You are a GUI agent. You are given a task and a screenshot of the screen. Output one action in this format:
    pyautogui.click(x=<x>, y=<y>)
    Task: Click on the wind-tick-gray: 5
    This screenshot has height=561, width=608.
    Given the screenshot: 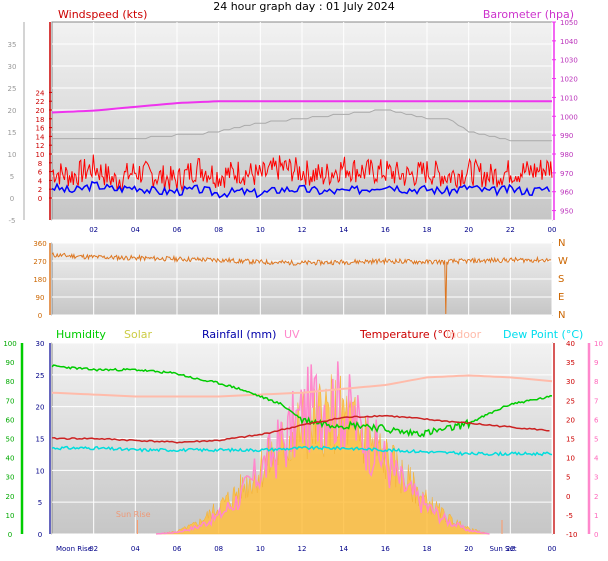 What is the action you would take?
    pyautogui.click(x=12, y=177)
    